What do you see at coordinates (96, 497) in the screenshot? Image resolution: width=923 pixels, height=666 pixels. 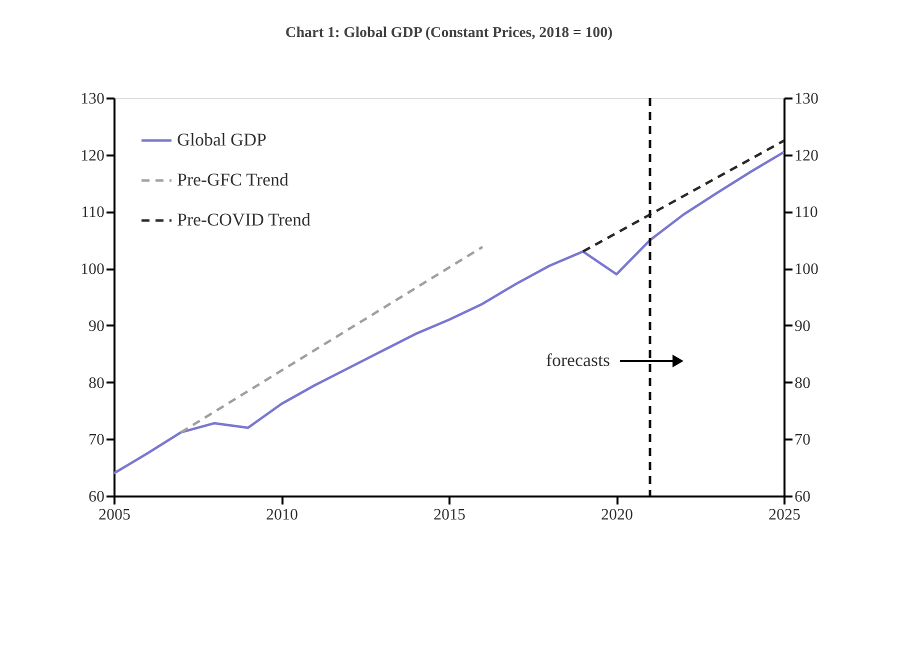 I see `y-tick-label: 60` at bounding box center [96, 497].